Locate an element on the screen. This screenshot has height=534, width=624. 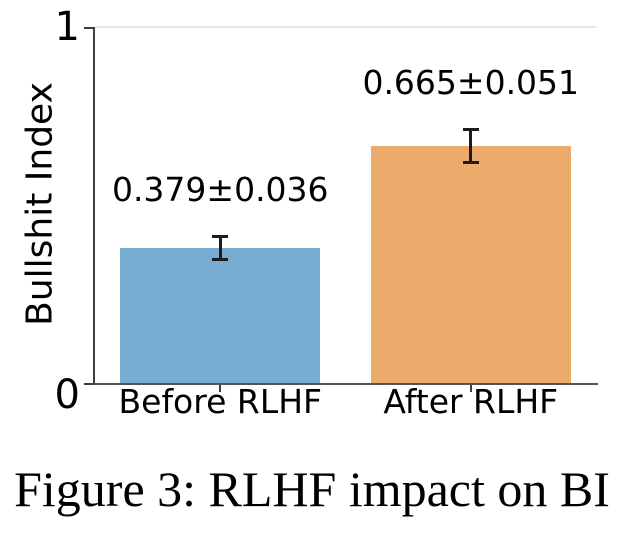
x-tick-mark-before-rlhf is located at coordinates (220, 388).